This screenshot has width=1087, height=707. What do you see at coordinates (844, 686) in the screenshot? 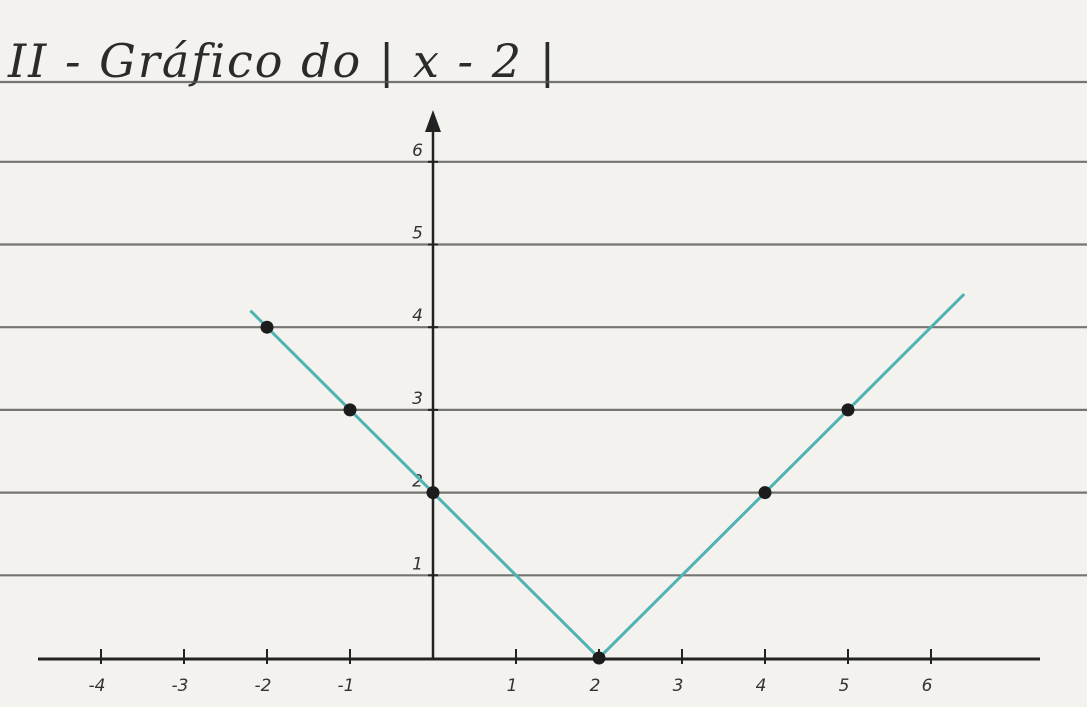
I see `x-tick-label: 5` at bounding box center [844, 686].